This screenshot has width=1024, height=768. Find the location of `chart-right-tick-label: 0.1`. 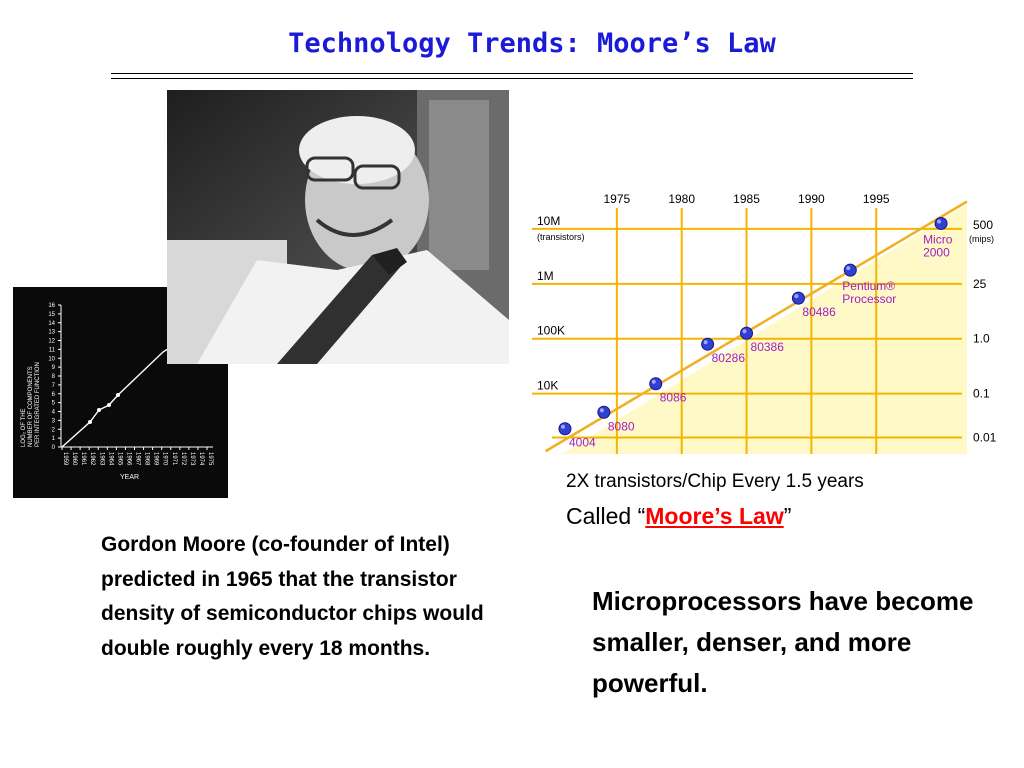

chart-right-tick-label: 0.1 is located at coordinates (981, 394).